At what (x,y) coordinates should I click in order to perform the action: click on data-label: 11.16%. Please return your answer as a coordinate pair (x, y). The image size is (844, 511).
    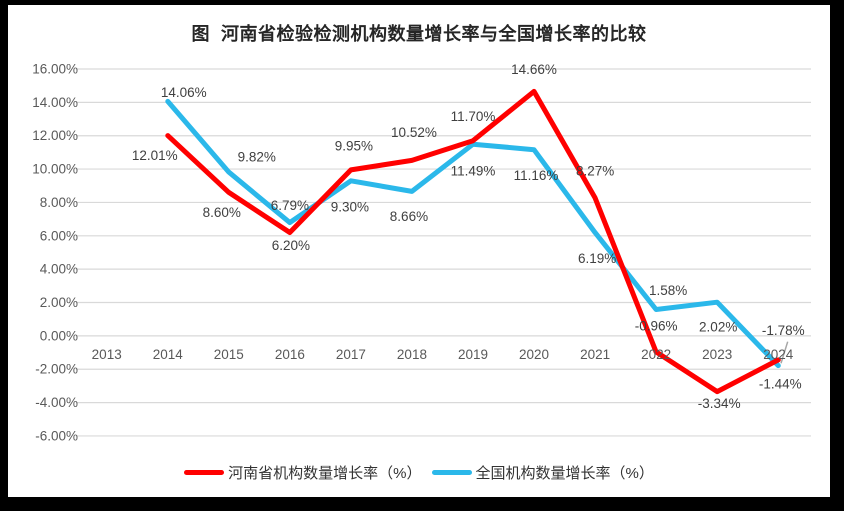
    Looking at the image, I should click on (536, 175).